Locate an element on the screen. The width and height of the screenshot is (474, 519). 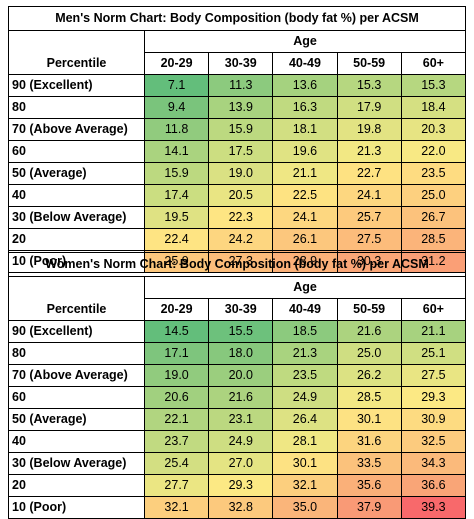
body-fat-value-cell: 30.9 is located at coordinates (433, 419).